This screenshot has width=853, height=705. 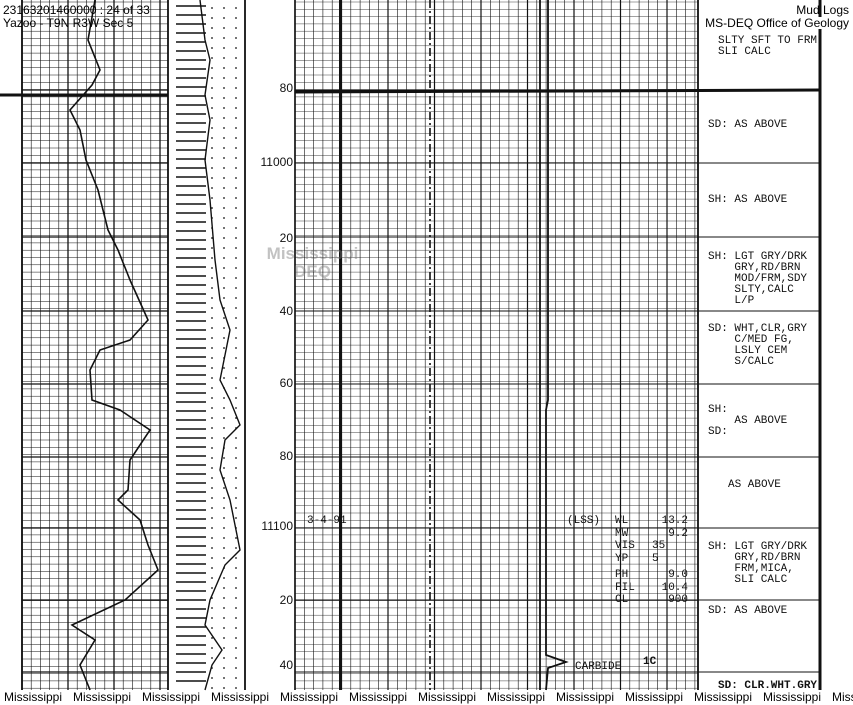 What do you see at coordinates (768, 46) in the screenshot?
I see `lithology-description: SLTY SFT TO FRM SLI CALC` at bounding box center [768, 46].